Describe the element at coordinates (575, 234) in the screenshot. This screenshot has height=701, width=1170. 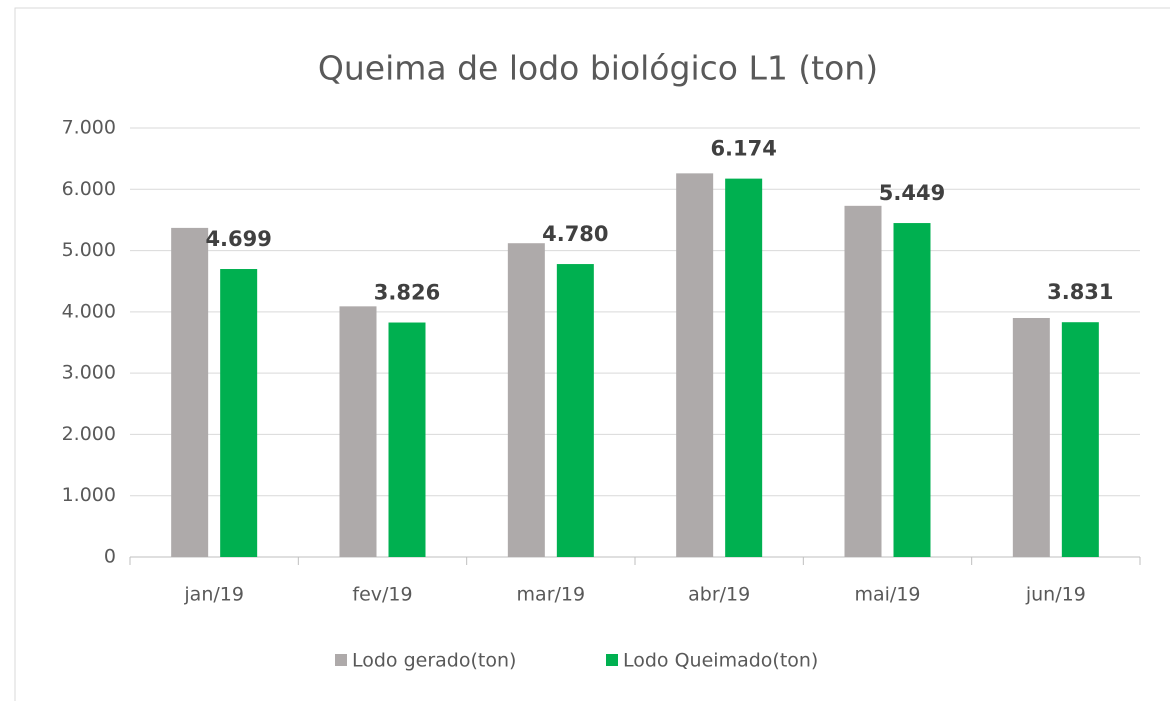
I see `value-label: 4.780` at that location.